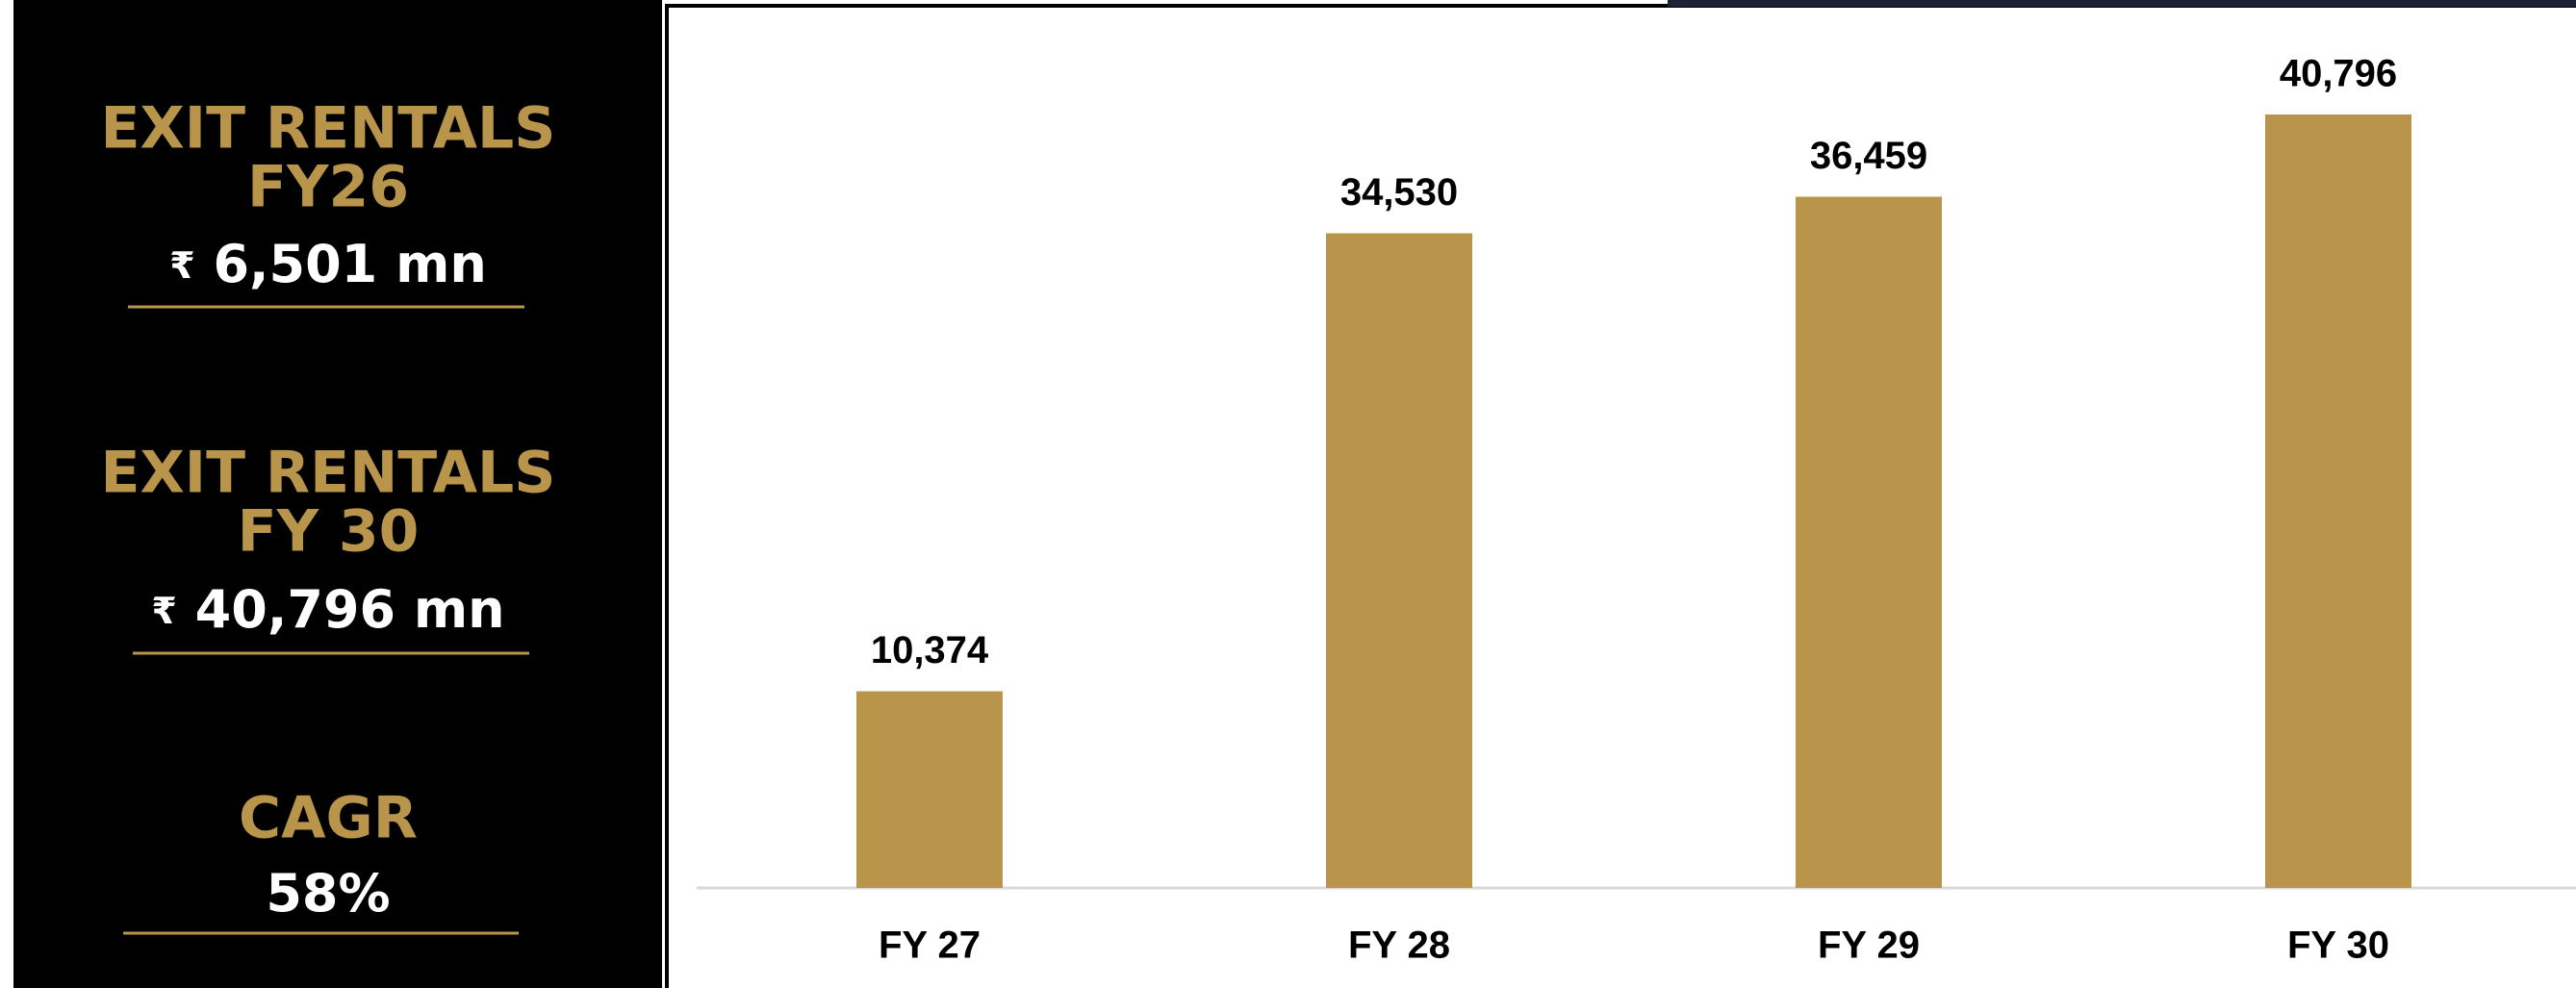 Image resolution: width=2576 pixels, height=988 pixels. Describe the element at coordinates (328, 819) in the screenshot. I see `kpi-title: CAGR` at that location.